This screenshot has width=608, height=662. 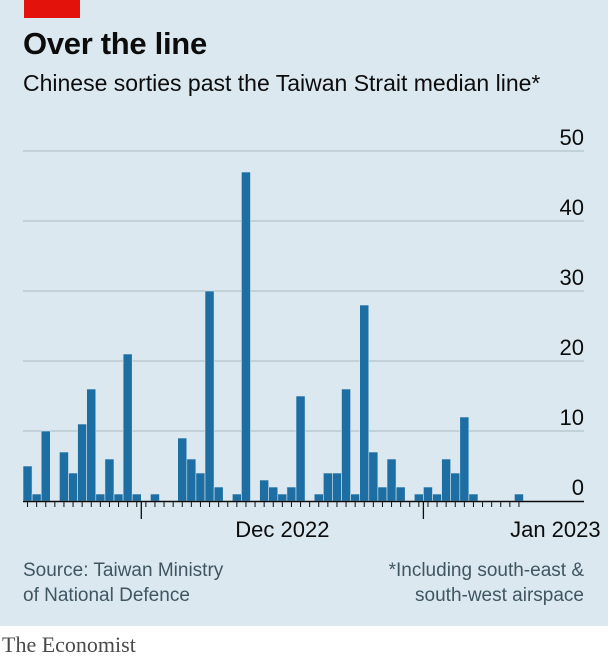 I want to click on brand-red-tag, so click(x=52, y=9).